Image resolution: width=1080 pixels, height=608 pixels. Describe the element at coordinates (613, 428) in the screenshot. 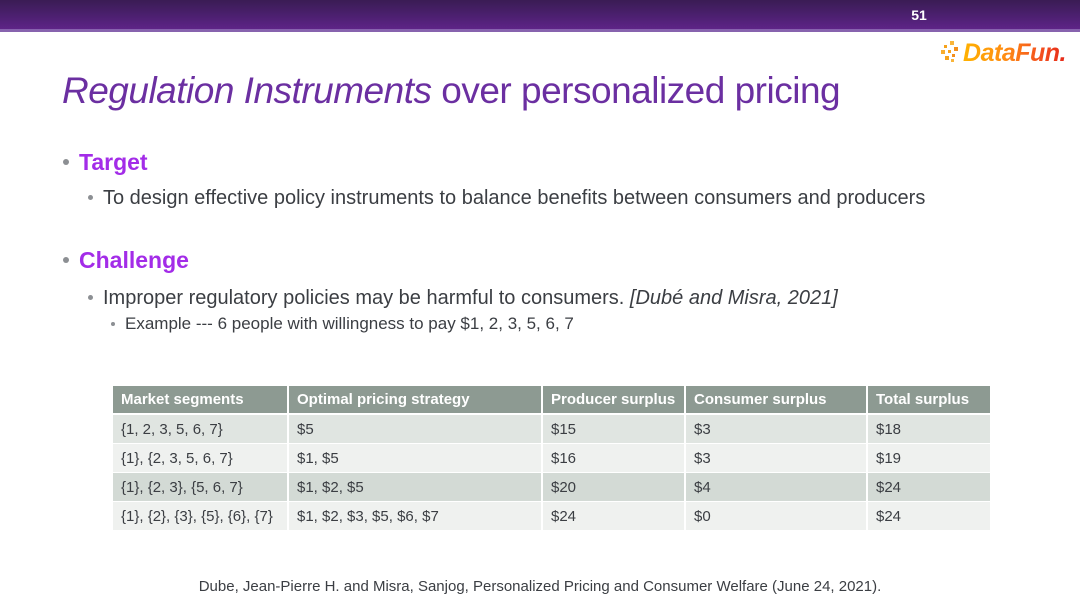

I see `table-cell: $15` at that location.